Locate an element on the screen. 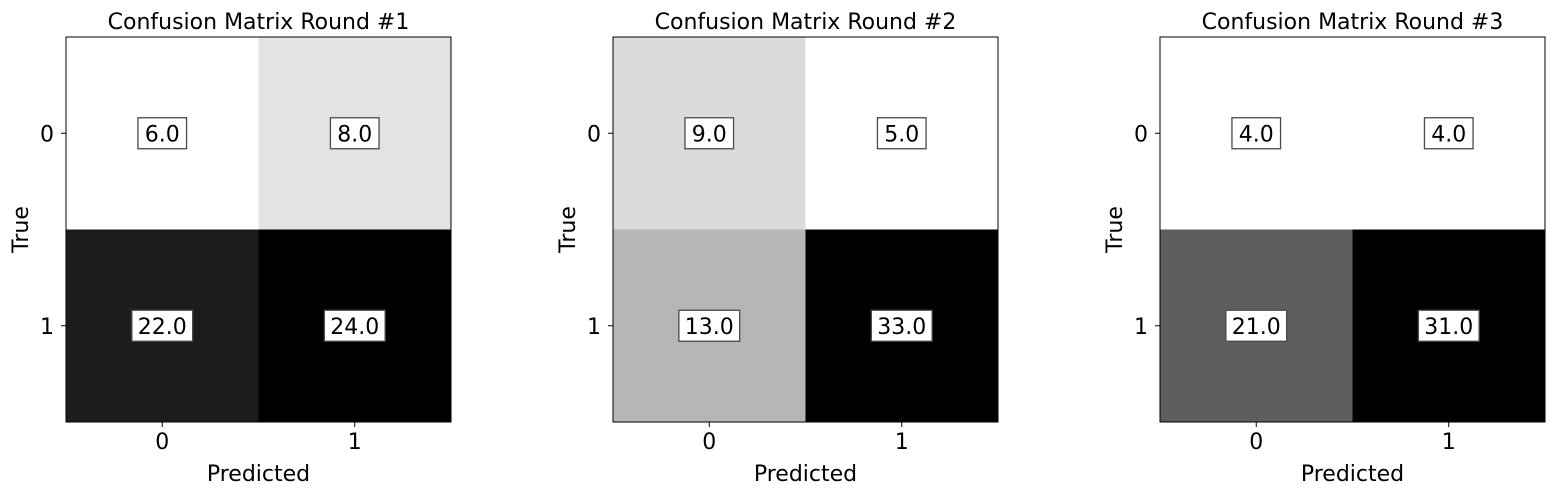 The image size is (1553, 495). cell-value-label: 5.0 is located at coordinates (901, 134).